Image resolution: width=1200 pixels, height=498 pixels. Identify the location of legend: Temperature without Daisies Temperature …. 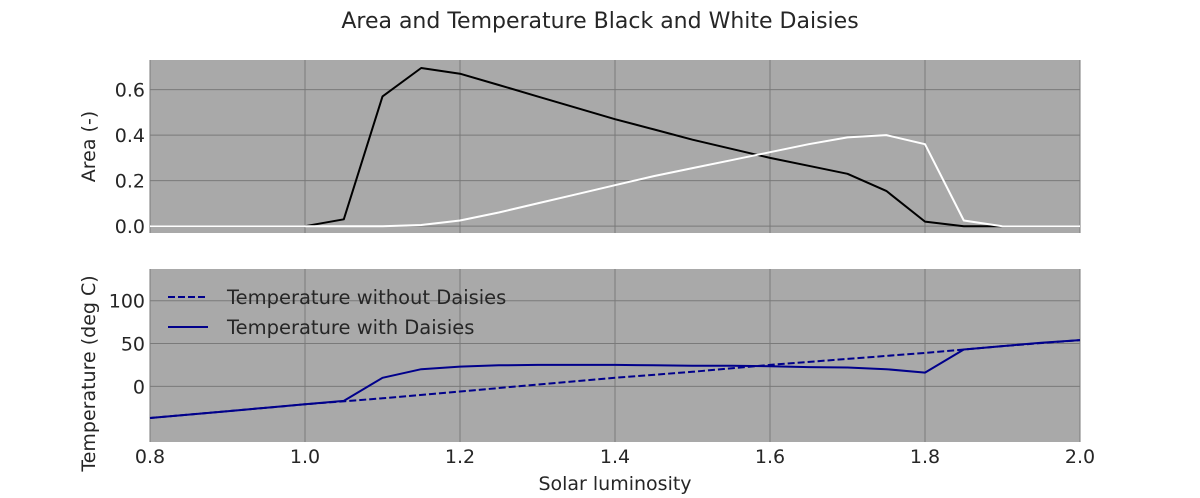
(337, 312).